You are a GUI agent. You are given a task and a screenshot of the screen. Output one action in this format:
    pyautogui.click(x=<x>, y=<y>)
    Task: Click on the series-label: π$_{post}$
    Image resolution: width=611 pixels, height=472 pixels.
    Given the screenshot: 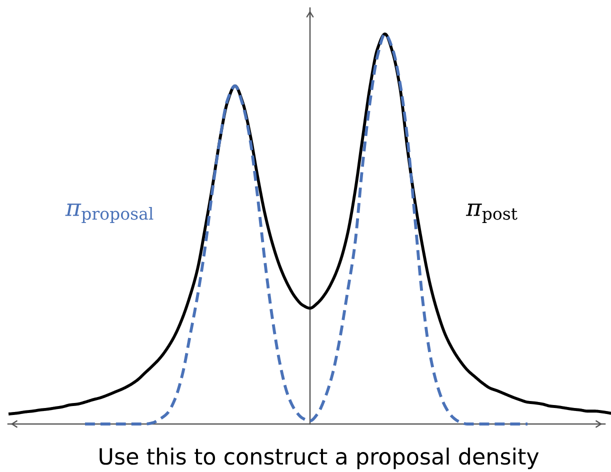 What is the action you would take?
    pyautogui.click(x=492, y=214)
    